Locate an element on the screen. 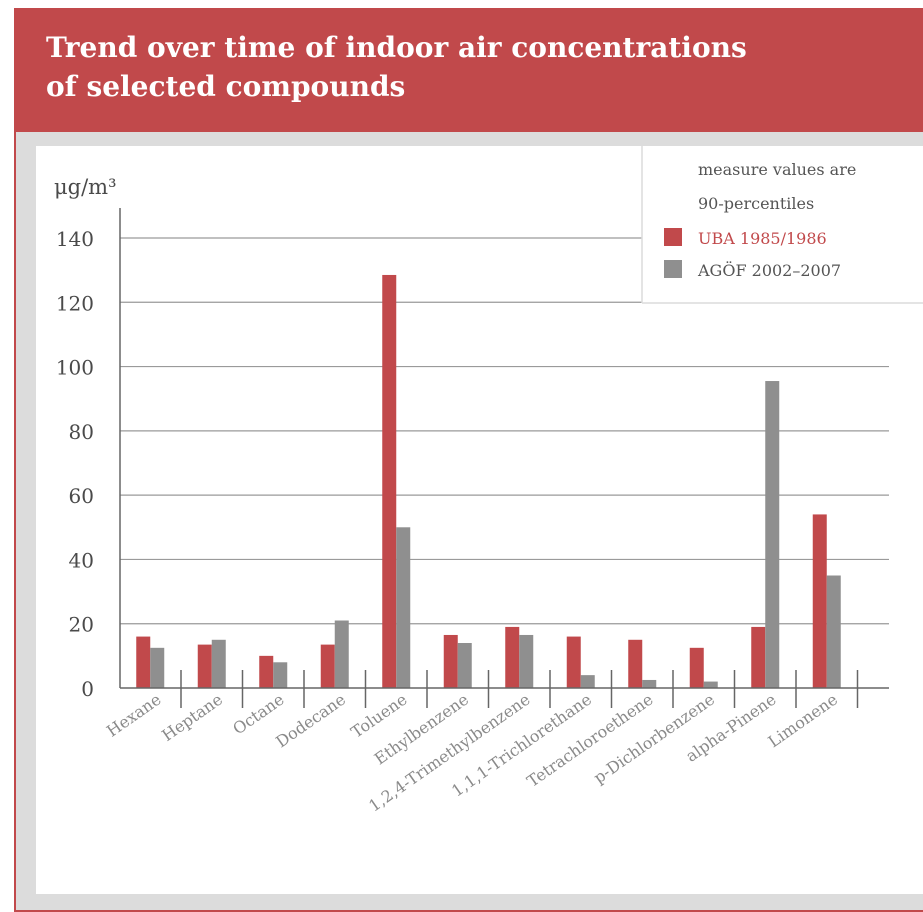  y-tick-label-140: 140 is located at coordinates (75, 239).